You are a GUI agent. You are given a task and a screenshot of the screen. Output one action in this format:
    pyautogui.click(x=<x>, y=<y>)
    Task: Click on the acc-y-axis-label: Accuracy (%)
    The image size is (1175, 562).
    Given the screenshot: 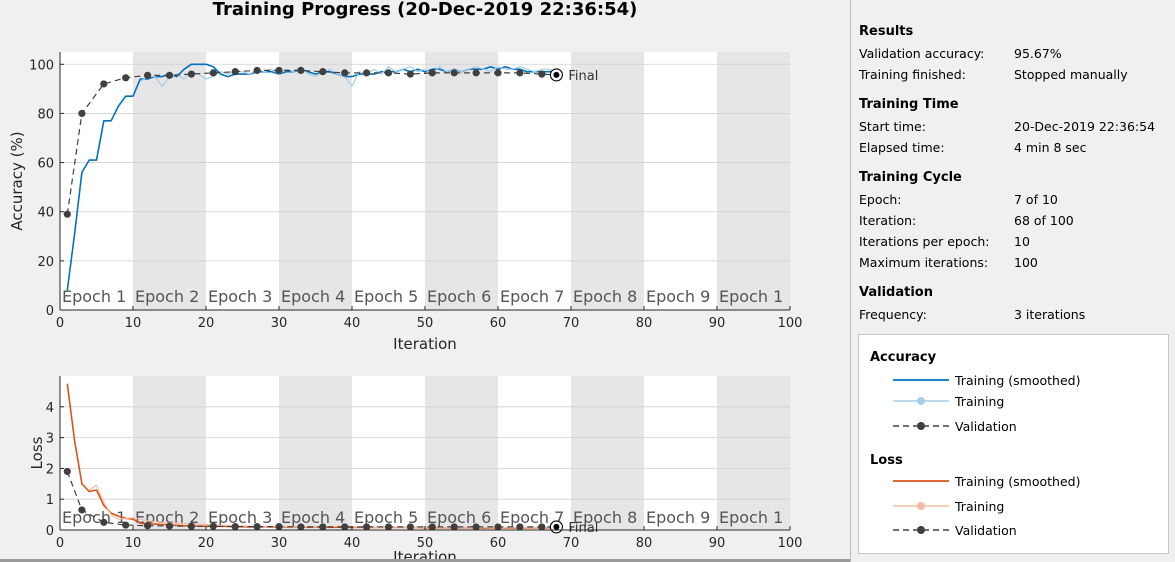 What is the action you would take?
    pyautogui.click(x=17, y=180)
    